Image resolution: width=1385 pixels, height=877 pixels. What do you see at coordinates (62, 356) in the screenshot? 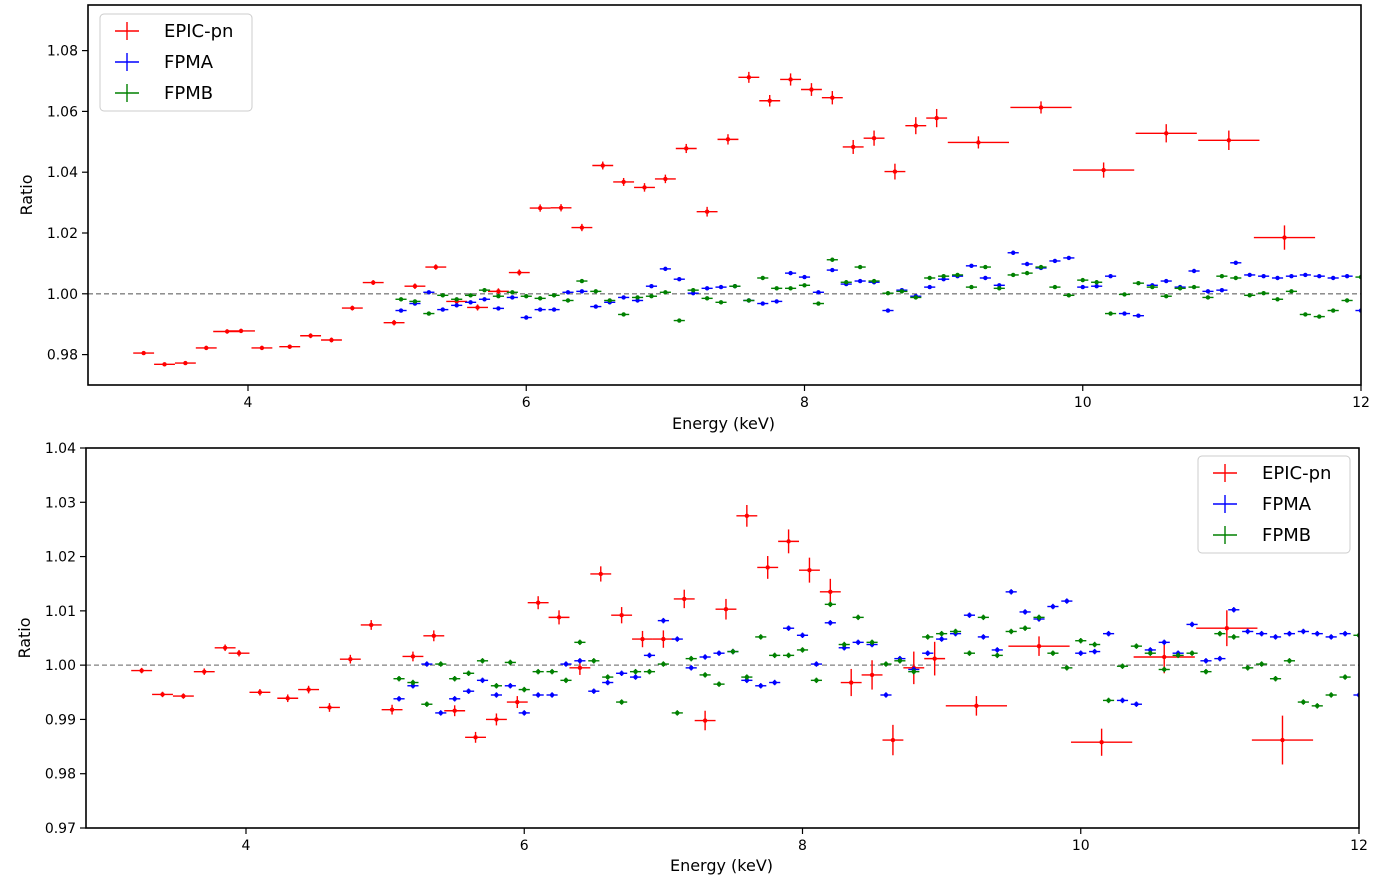
I see `y-tick-label: 0.98` at bounding box center [62, 356].